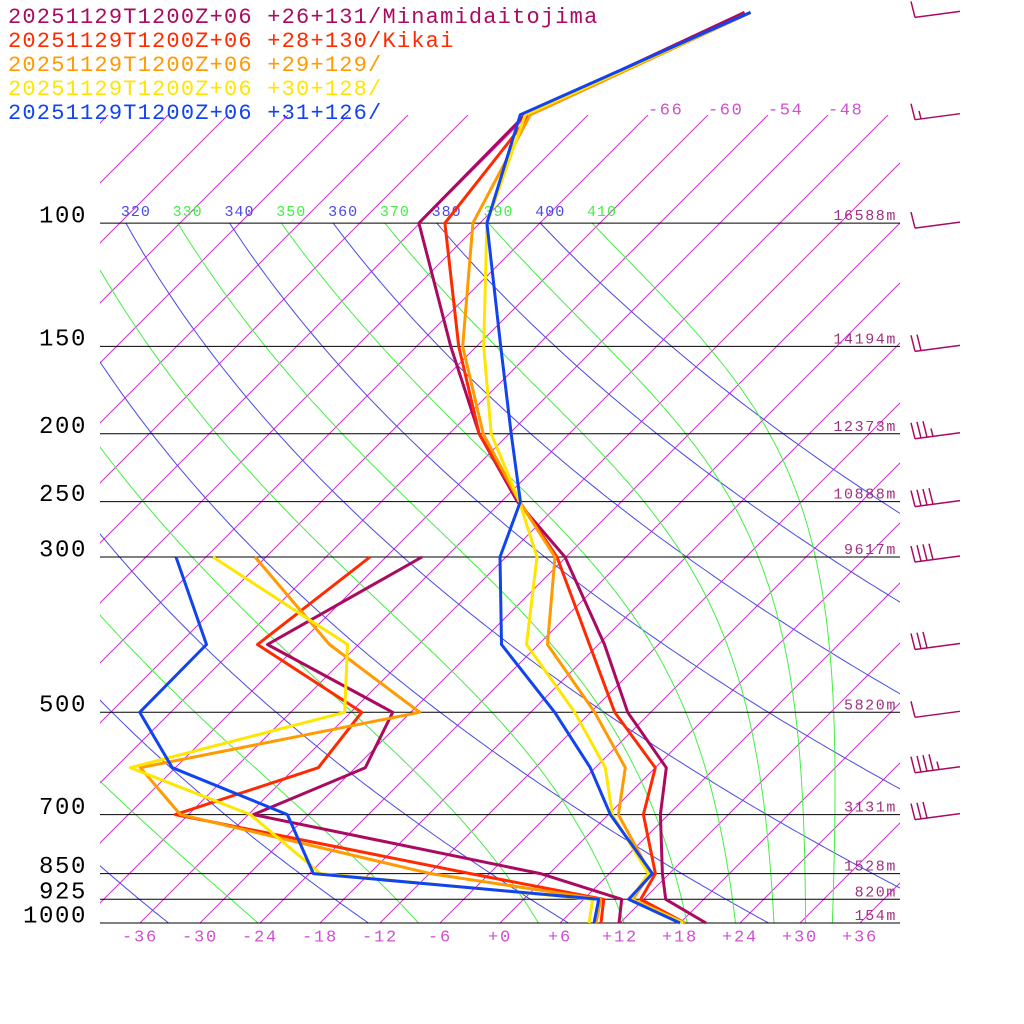 The height and width of the screenshot is (1024, 1024). Describe the element at coordinates (740, 937) in the screenshot. I see `x-tick-label: +24` at that location.